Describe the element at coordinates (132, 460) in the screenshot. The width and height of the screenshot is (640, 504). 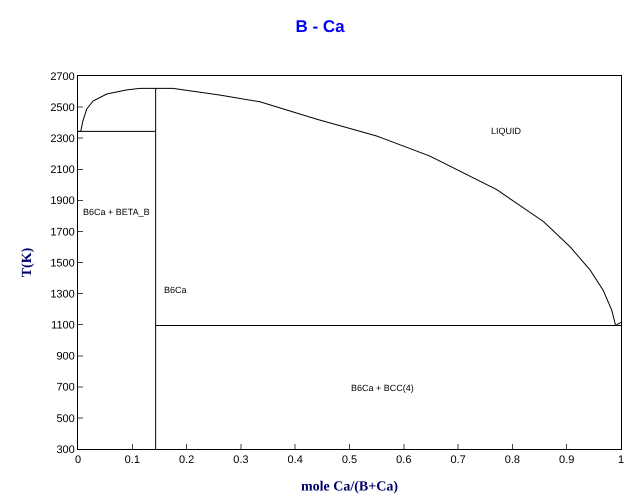
I see `x-tick-label: 0.1` at that location.